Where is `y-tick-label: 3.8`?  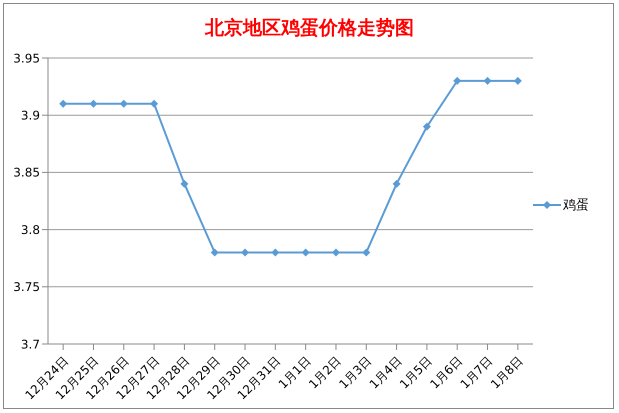
y-tick-label: 3.8 is located at coordinates (30, 229).